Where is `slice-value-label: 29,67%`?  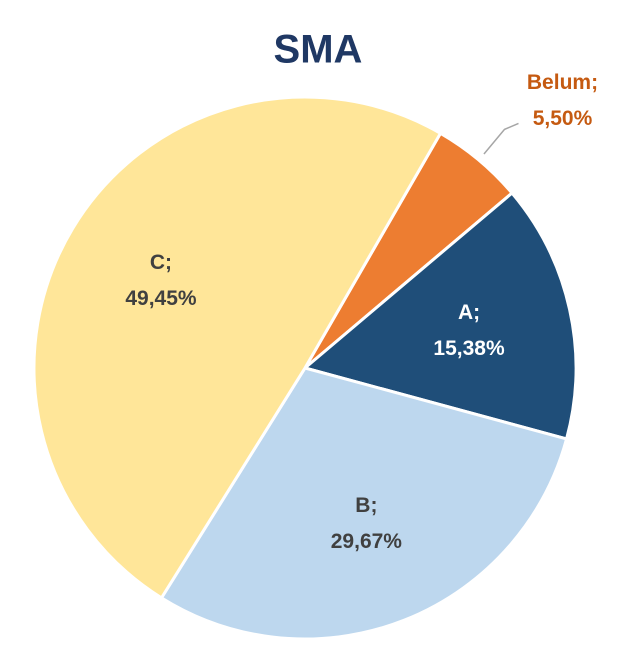
slice-value-label: 29,67% is located at coordinates (367, 541).